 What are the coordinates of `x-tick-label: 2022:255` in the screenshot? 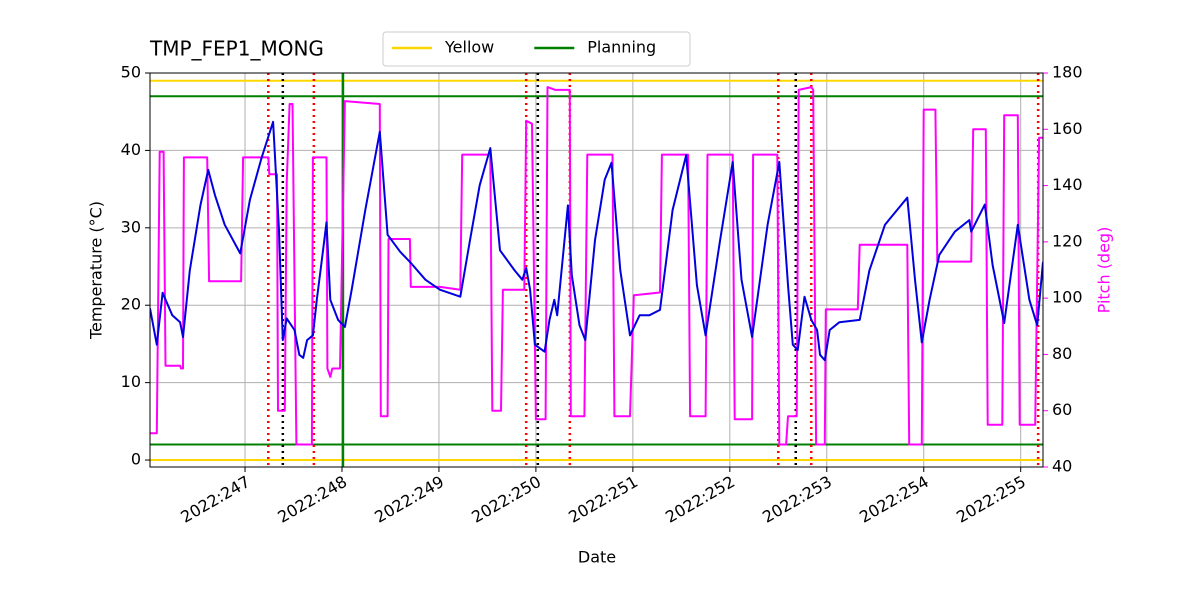 It's located at (991, 499).